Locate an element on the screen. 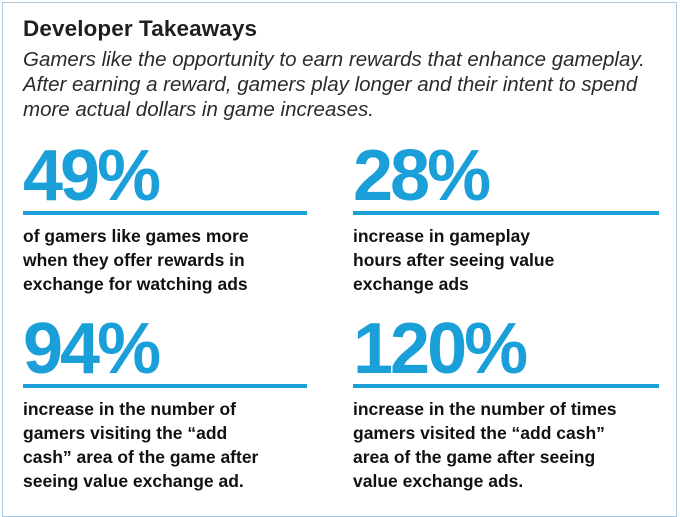 This screenshot has width=680, height=517. stat-value: 94% is located at coordinates (92, 349).